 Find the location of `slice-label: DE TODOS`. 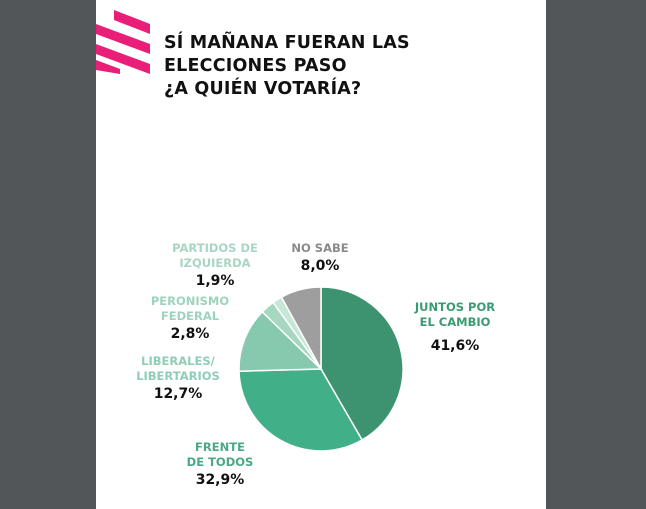

slice-label: DE TODOS is located at coordinates (220, 462).